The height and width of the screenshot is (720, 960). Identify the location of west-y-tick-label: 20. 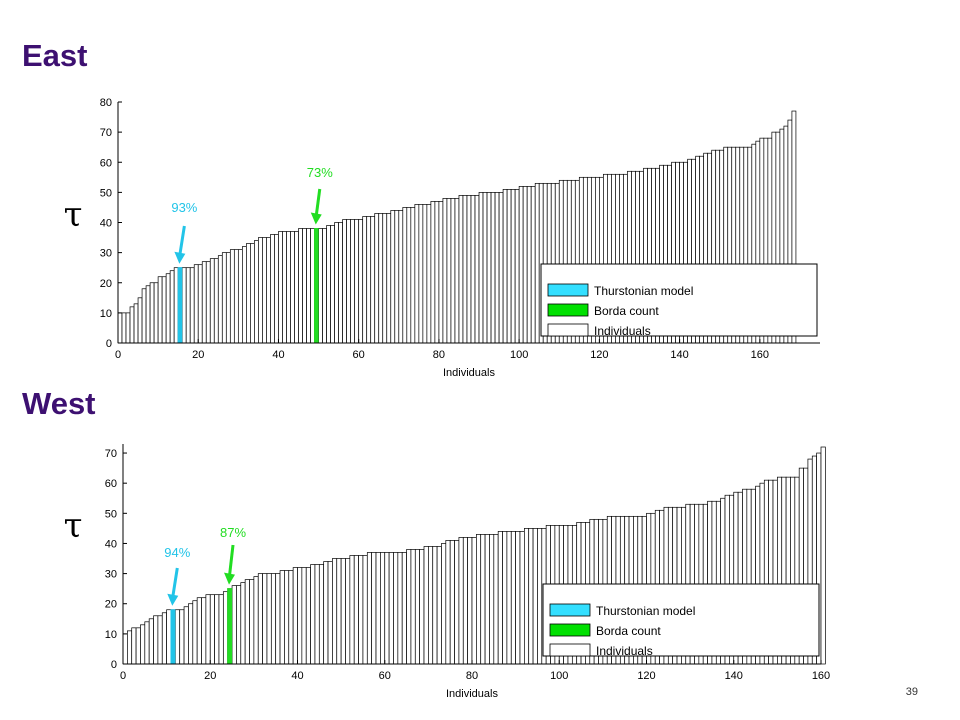
(111, 605).